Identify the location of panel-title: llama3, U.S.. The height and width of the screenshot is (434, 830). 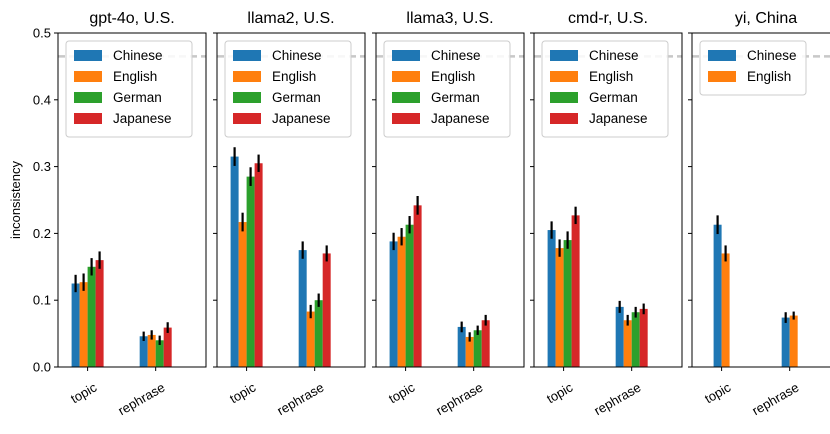
(449, 18).